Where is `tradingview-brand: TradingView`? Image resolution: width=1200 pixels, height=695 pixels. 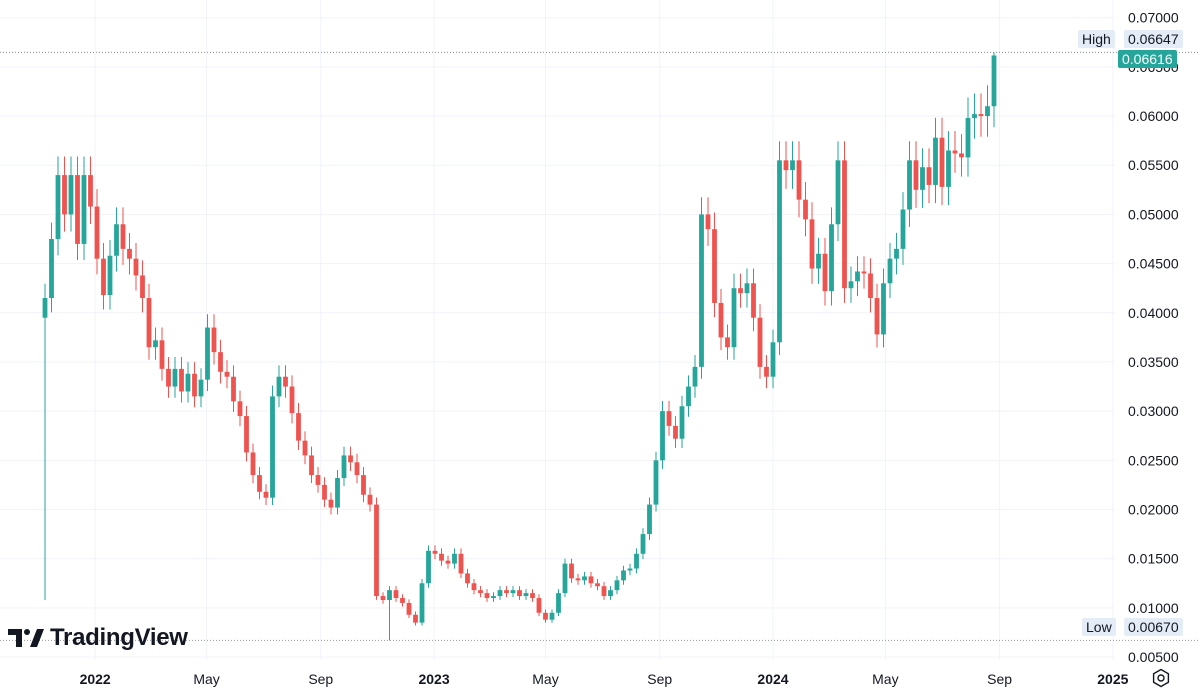
tradingview-brand: TradingView is located at coordinates (98, 638).